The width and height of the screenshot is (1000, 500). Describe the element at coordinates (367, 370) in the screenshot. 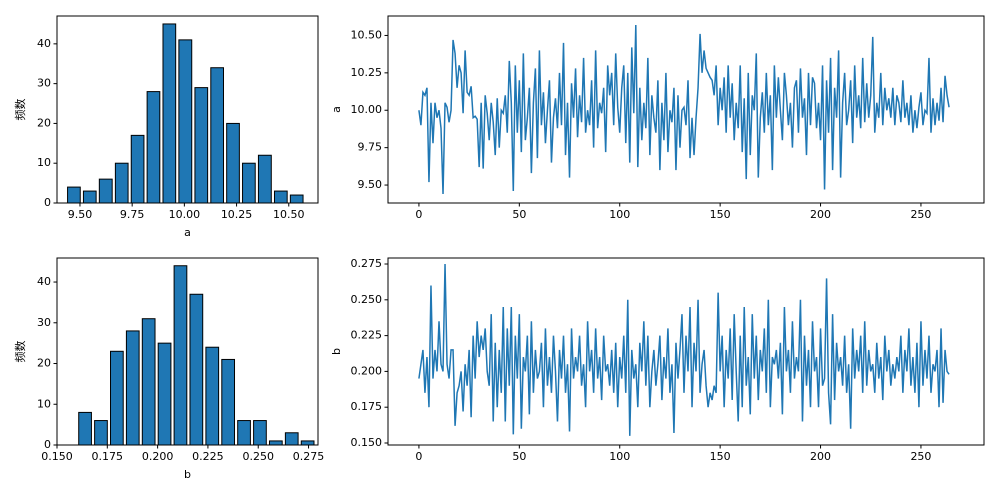

I see `y-tick-label: 0.200` at that location.